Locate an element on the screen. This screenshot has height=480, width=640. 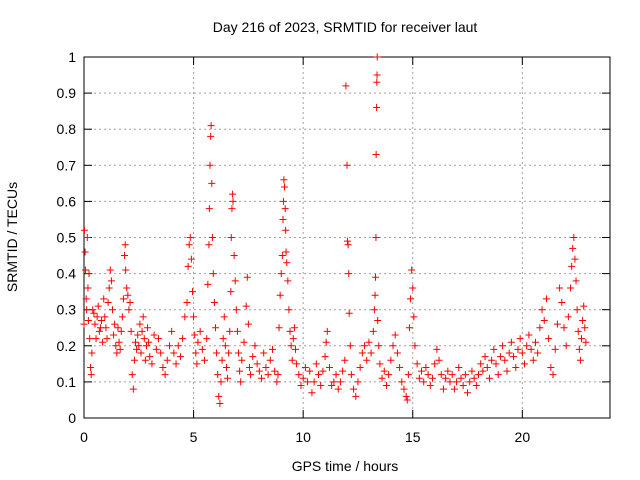
y-tick-label: 0.4 is located at coordinates (67, 274).